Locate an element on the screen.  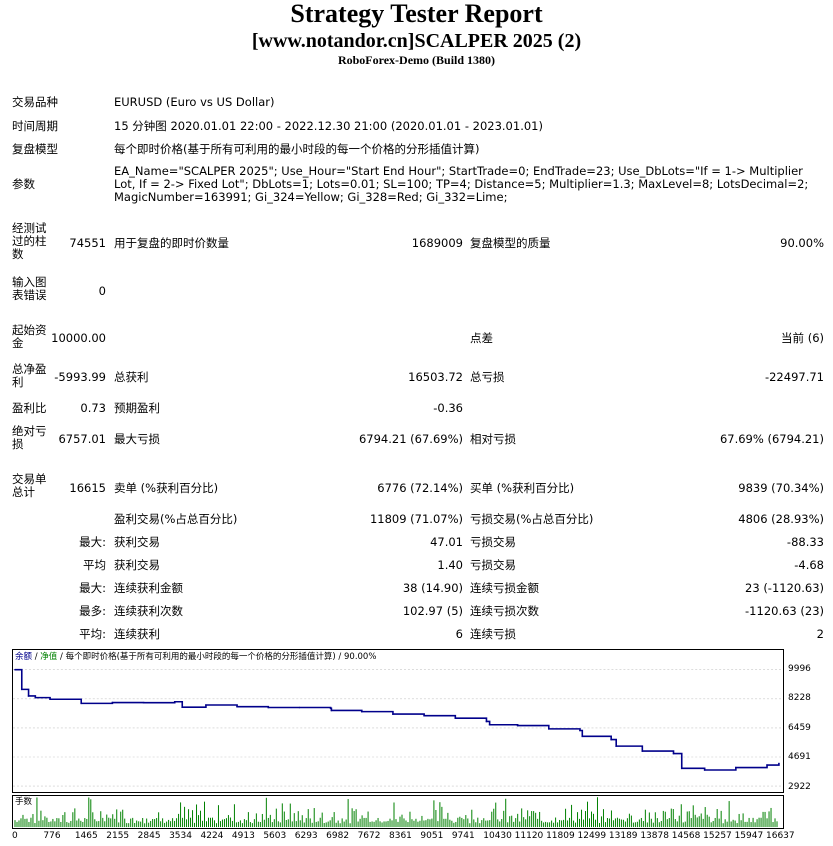
x-tick-label: 15947 is located at coordinates (749, 836).